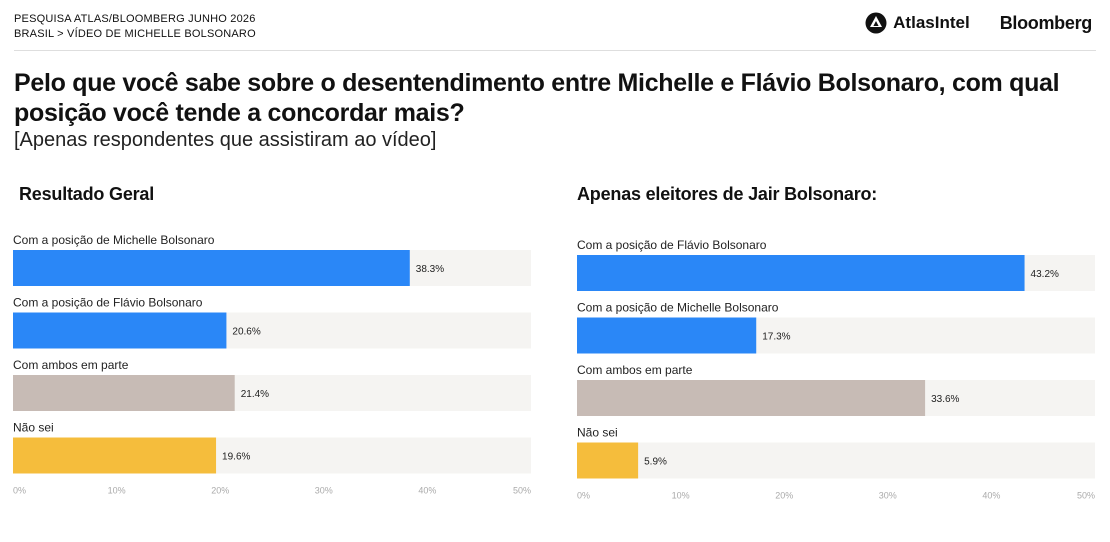 This screenshot has height=542, width=1110. Describe the element at coordinates (776, 337) in the screenshot. I see `value-label: 17.3%` at that location.